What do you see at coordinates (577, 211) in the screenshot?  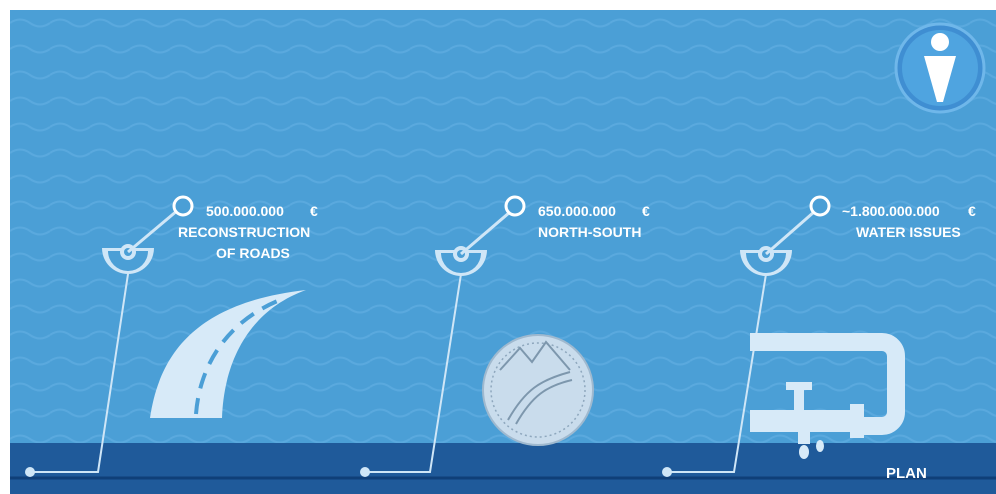 I see `amount-north-south: 650.000.000` at bounding box center [577, 211].